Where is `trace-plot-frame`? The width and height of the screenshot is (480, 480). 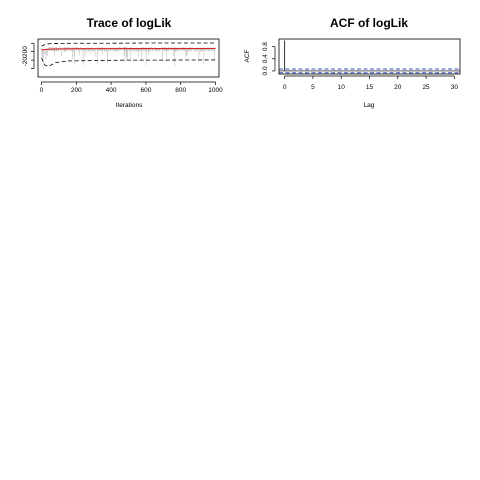 trace-plot-frame is located at coordinates (128, 58).